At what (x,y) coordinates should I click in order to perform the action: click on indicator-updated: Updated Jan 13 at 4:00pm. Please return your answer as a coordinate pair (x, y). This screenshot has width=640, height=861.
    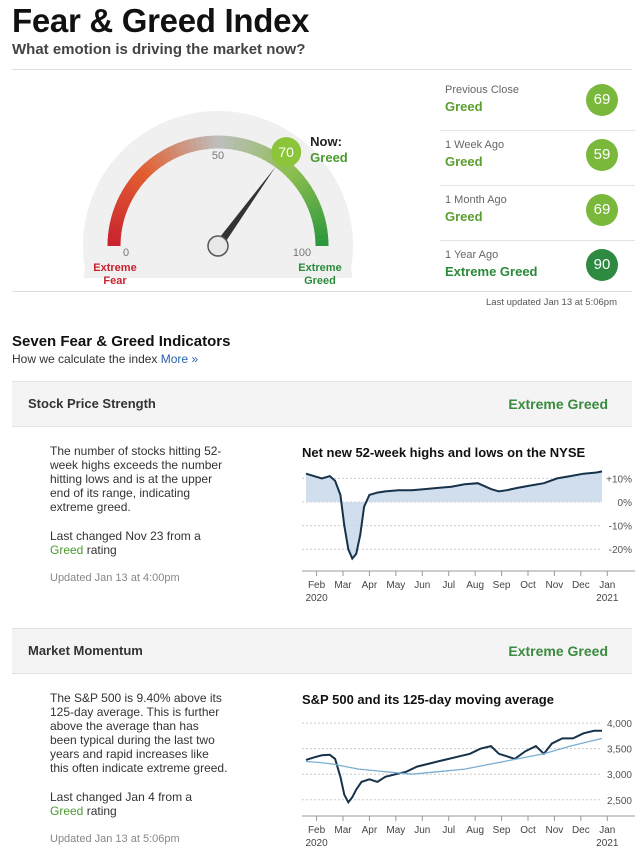
    Looking at the image, I should click on (115, 578).